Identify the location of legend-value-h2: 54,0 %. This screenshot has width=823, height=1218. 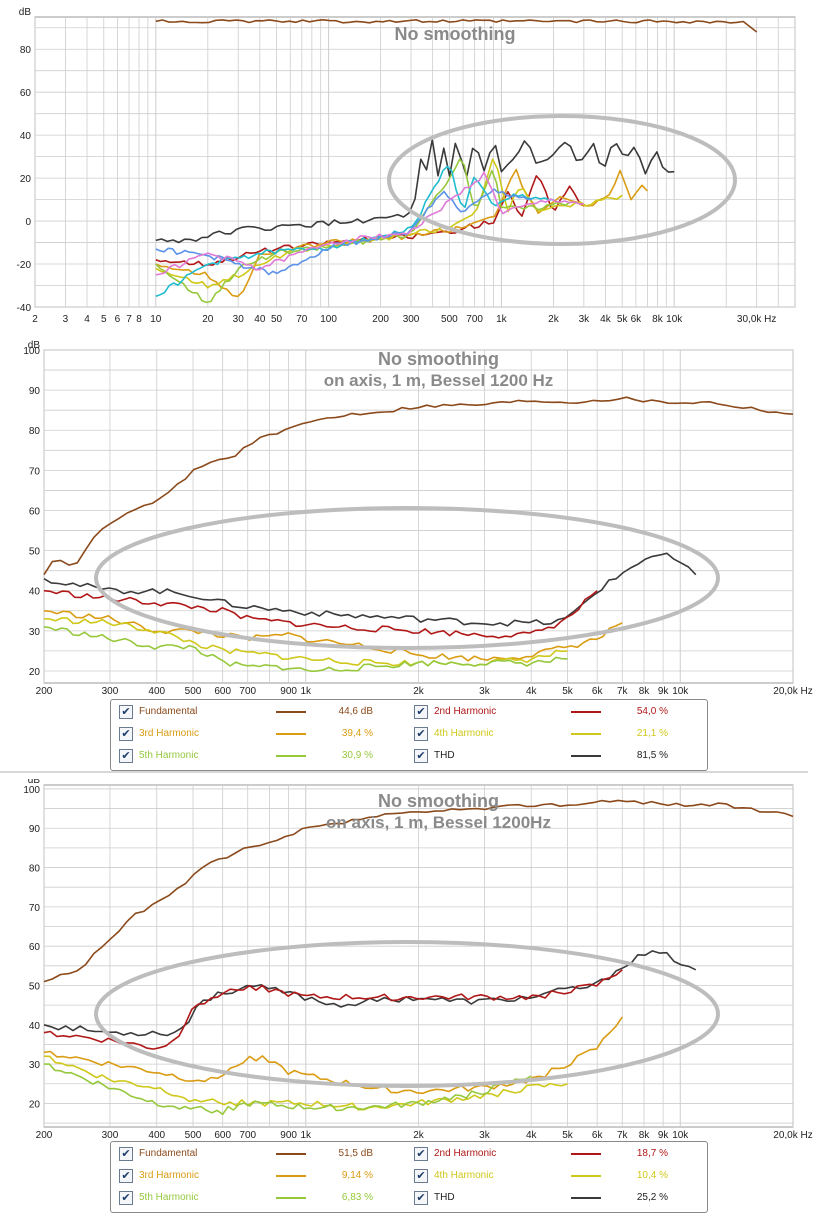
(652, 711).